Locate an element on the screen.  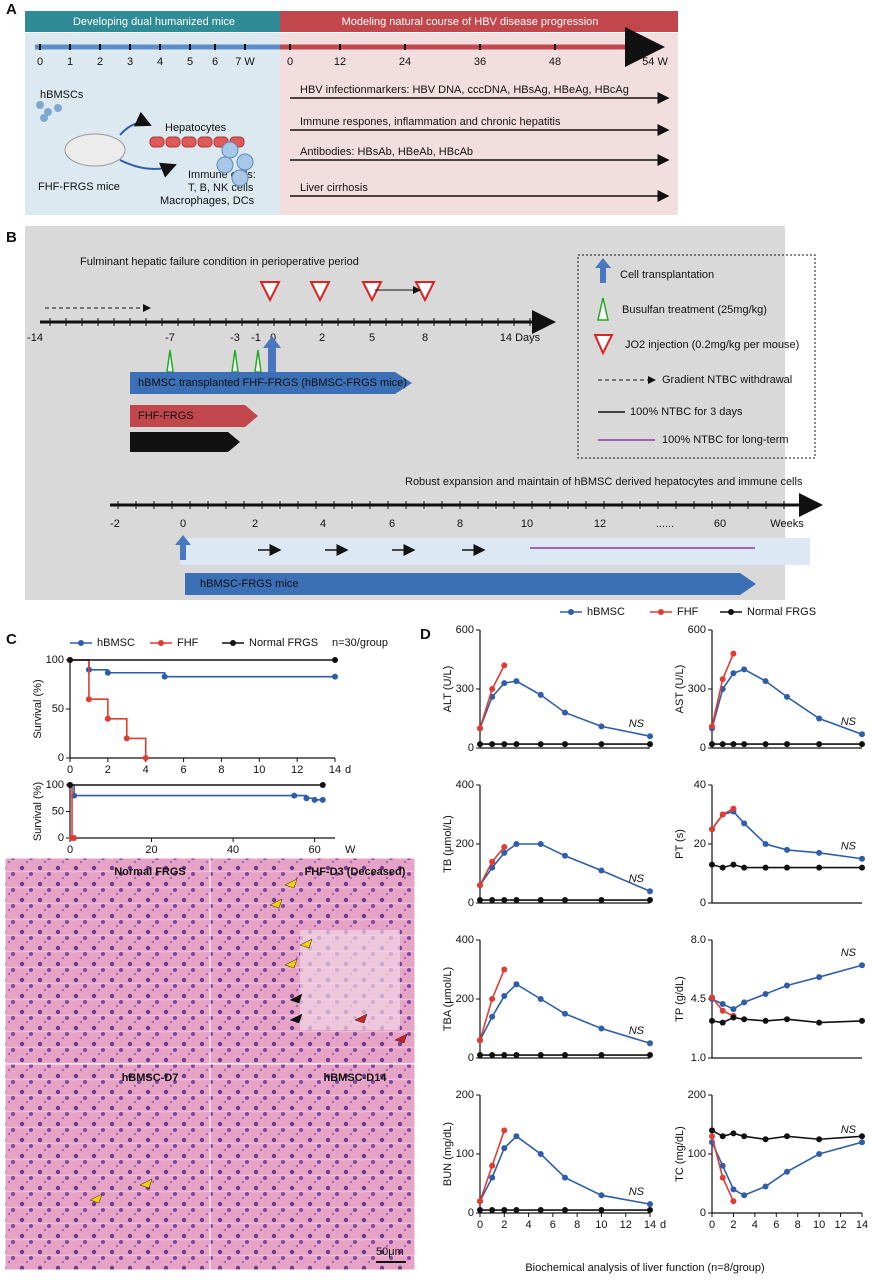
y-tick-label: 50 is located at coordinates (58, 709).